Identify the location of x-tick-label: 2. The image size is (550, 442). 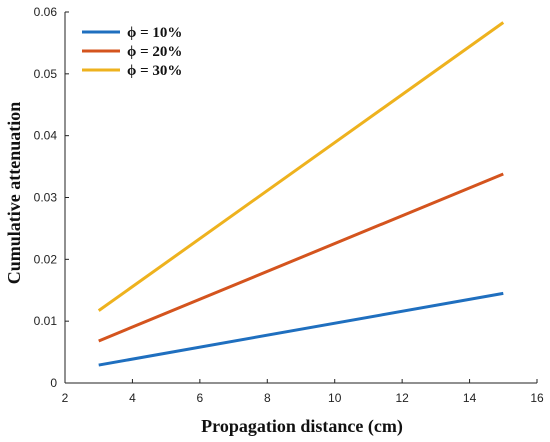
(65, 398).